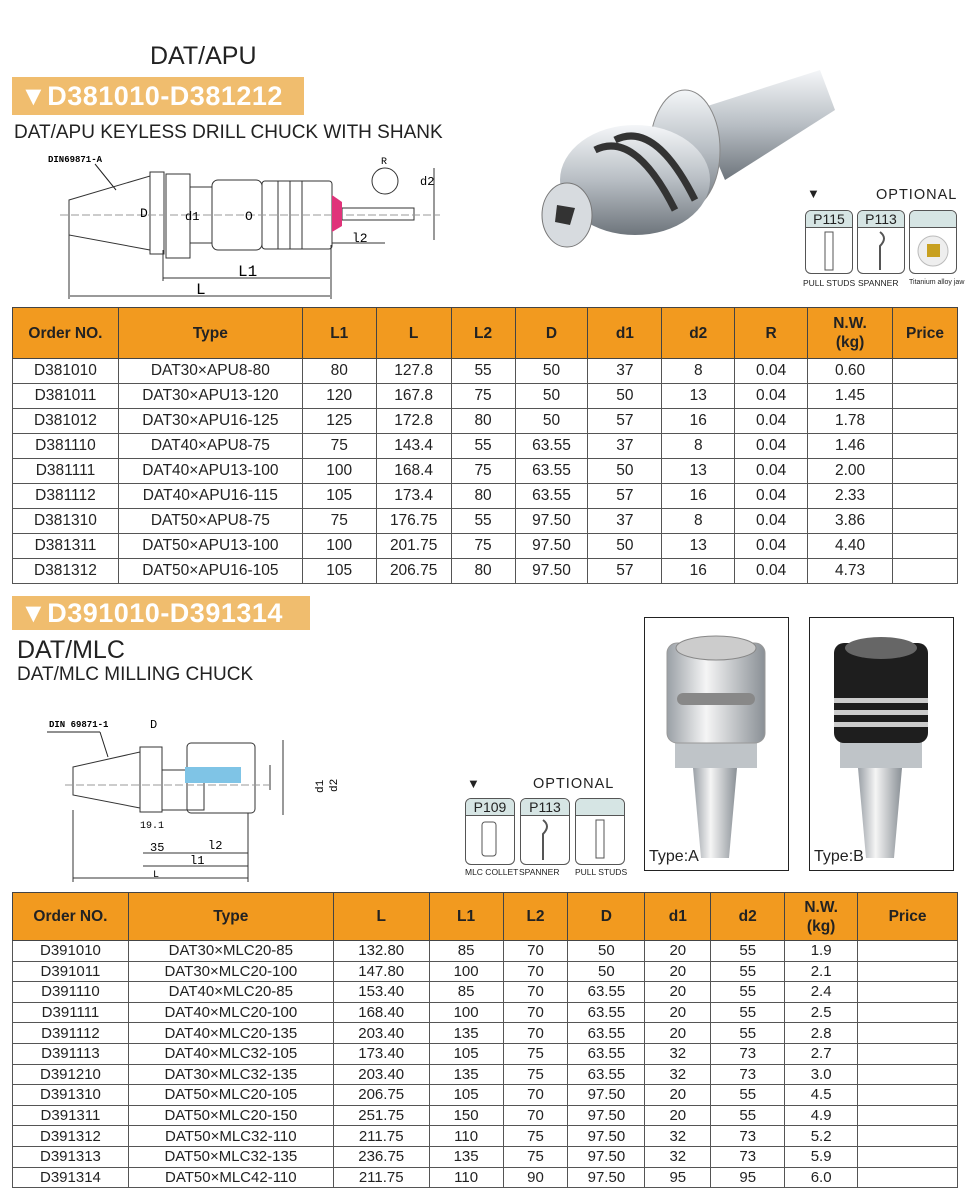 The image size is (969, 1199). What do you see at coordinates (678, 1033) in the screenshot?
I see `table-cell: 20` at bounding box center [678, 1033].